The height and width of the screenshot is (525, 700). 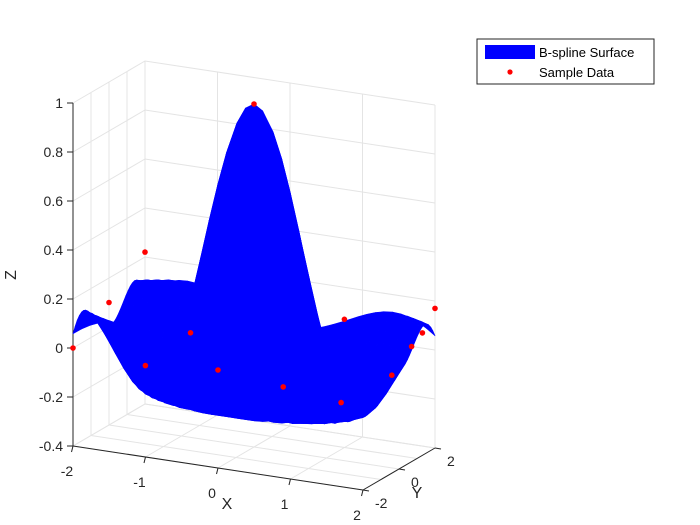 I want to click on z-tick-label: 1, so click(x=59, y=103).